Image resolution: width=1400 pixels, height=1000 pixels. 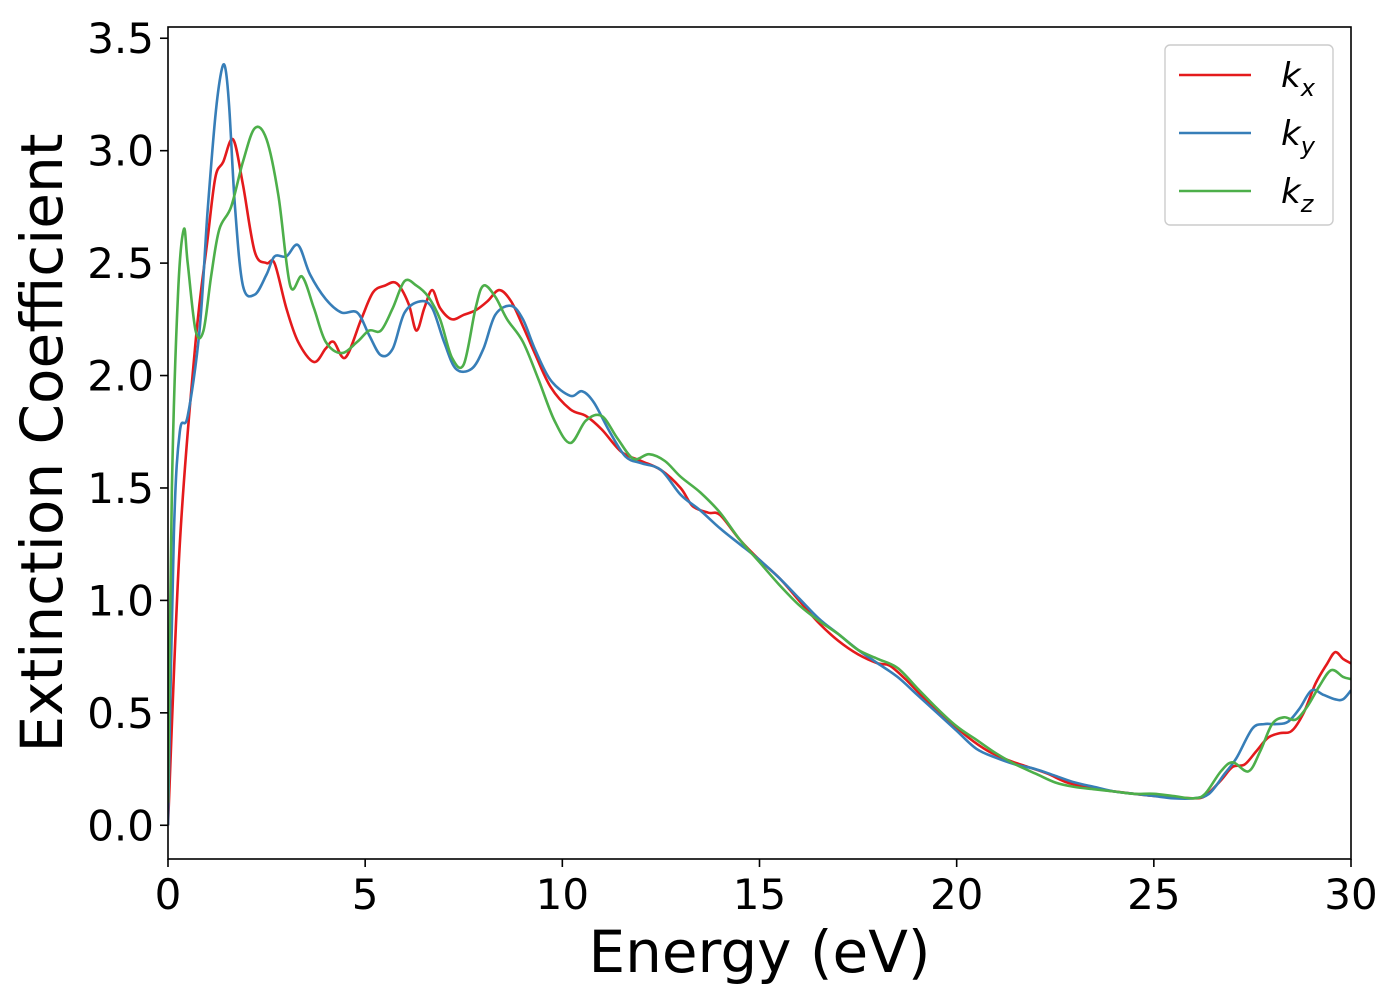 I want to click on x-tick-label: 30, so click(x=1350, y=894).